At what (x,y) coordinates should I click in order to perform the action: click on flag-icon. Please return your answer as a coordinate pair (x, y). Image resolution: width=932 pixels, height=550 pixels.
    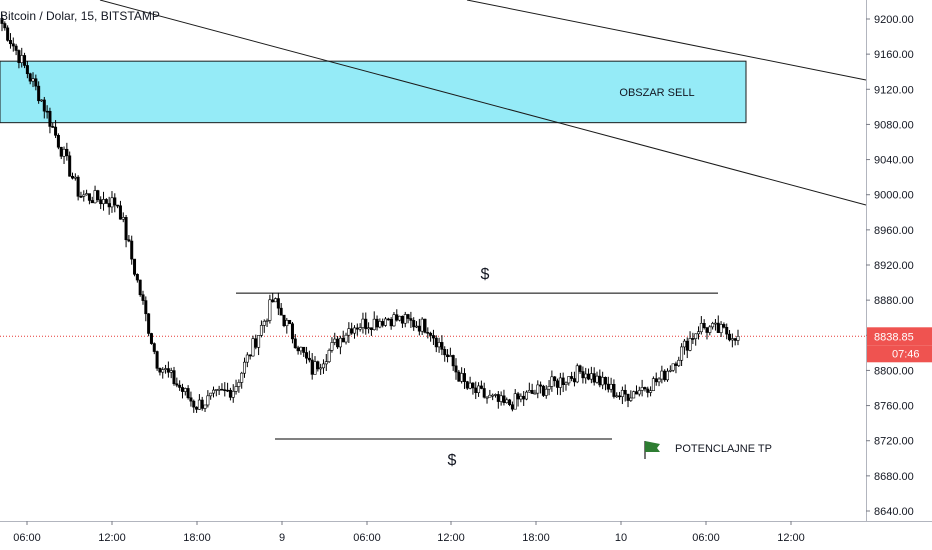
    Looking at the image, I should click on (652, 450).